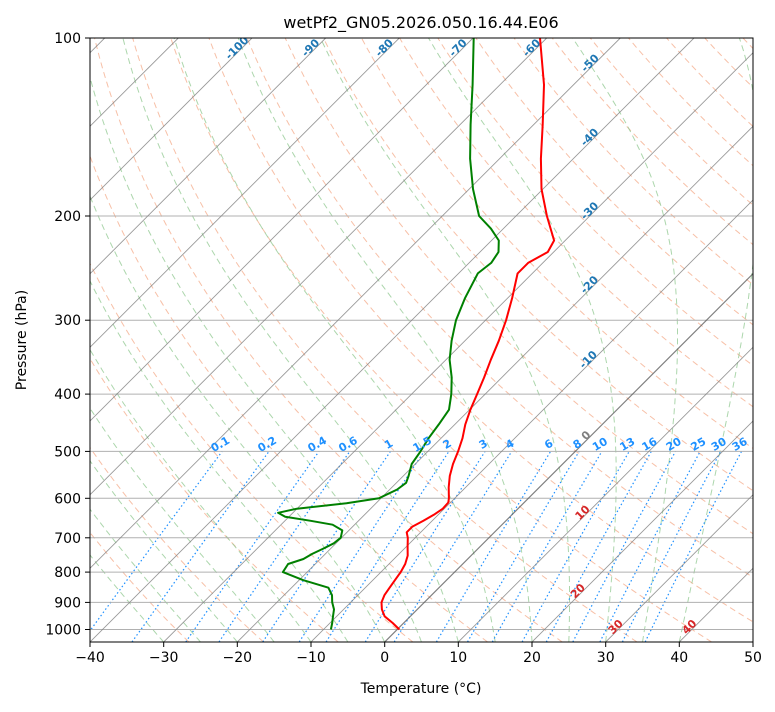  Describe the element at coordinates (238, 658) in the screenshot. I see `x-tick-label: −20` at that location.